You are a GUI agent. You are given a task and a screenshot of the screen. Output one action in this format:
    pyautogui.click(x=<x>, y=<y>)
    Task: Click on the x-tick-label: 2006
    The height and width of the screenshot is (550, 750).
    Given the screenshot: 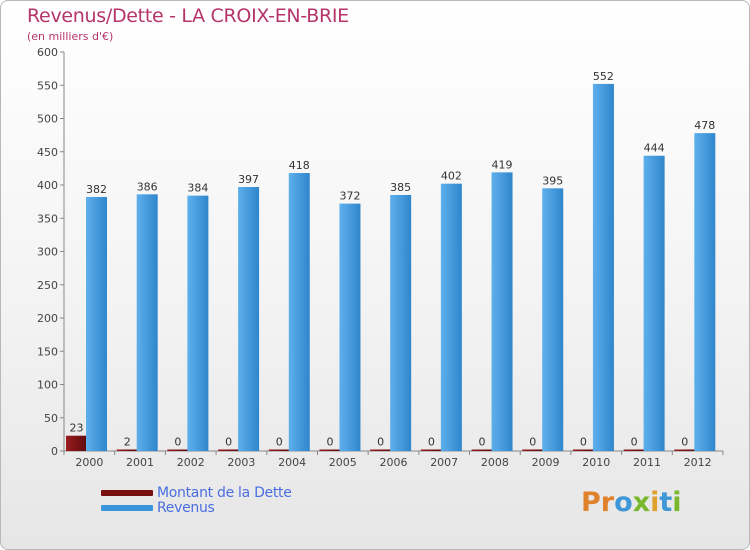 What is the action you would take?
    pyautogui.click(x=394, y=462)
    